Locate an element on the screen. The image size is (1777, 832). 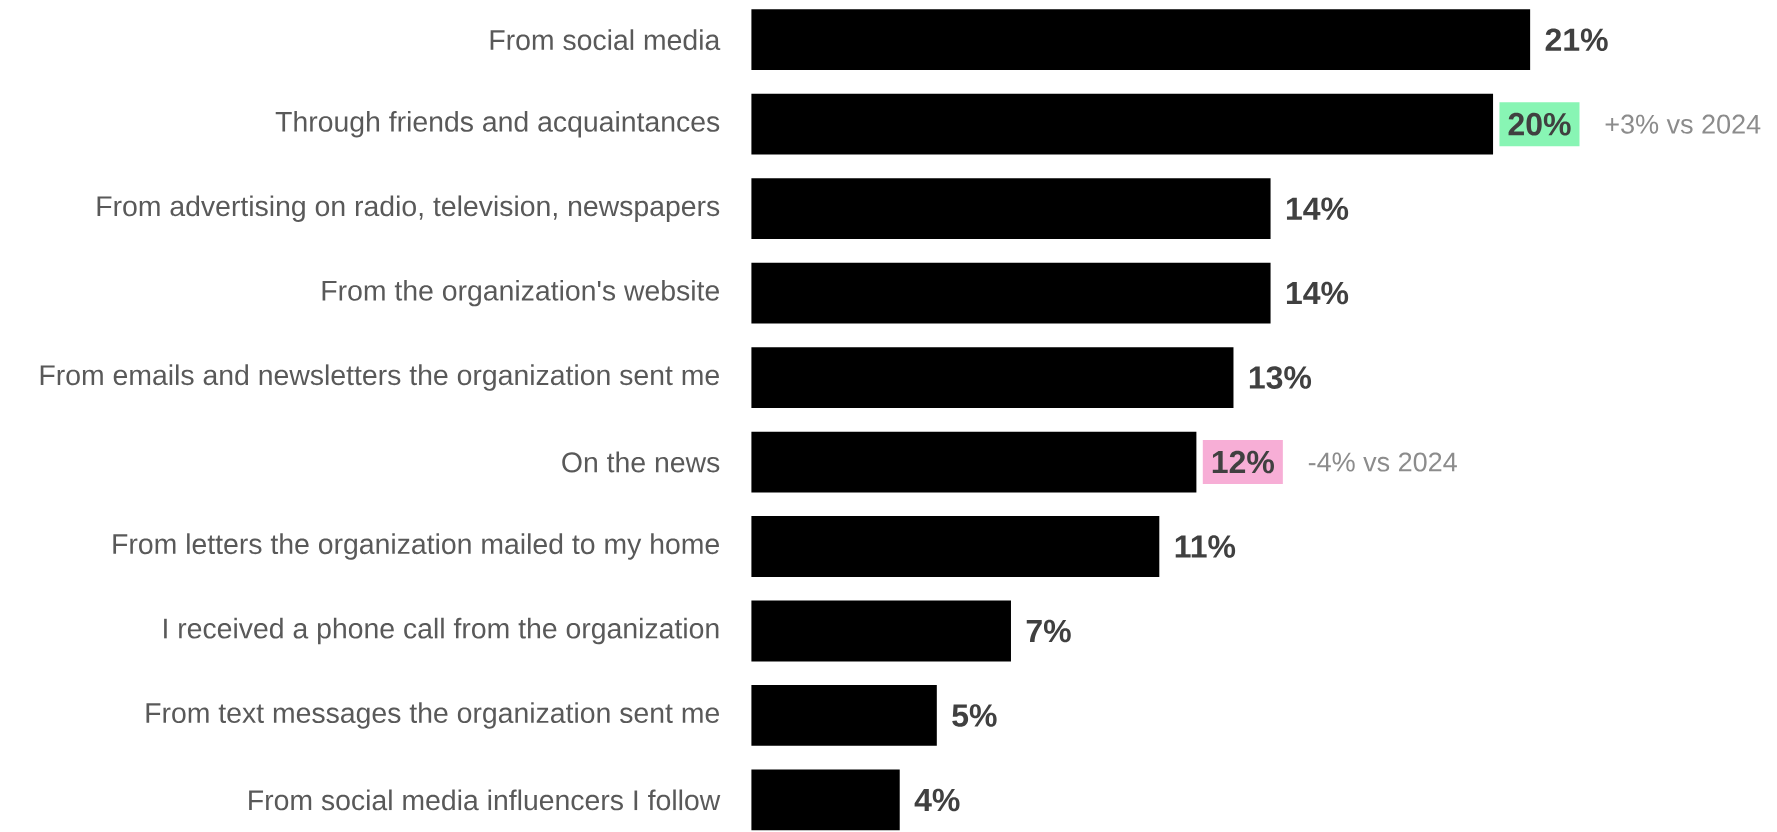
y-tick-label: From text messages the organization sent me is located at coordinates (432, 715).